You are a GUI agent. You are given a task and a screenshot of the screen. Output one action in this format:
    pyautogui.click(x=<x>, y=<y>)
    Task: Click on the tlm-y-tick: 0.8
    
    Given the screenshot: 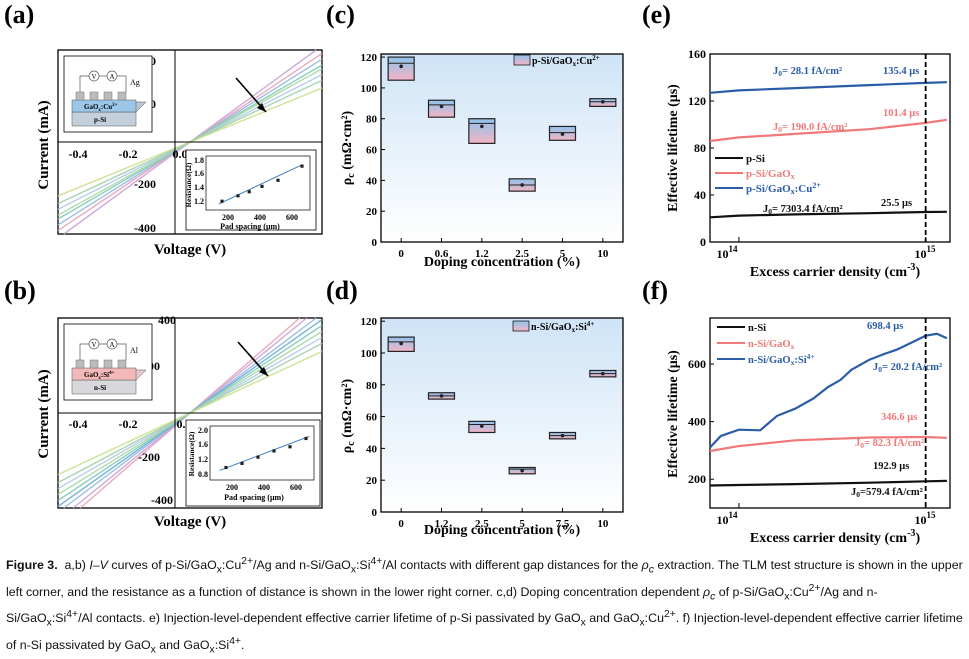 What is the action you would take?
    pyautogui.click(x=203, y=474)
    